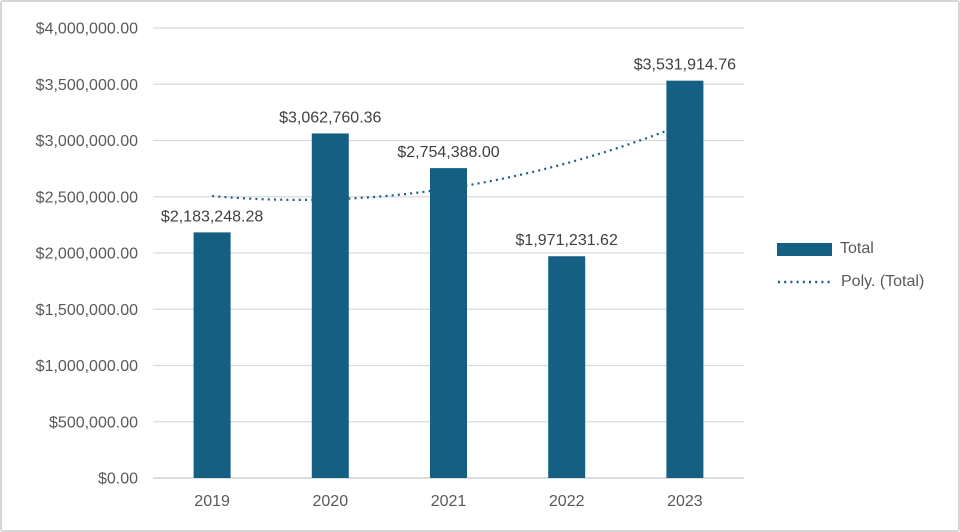 The height and width of the screenshot is (532, 960). Describe the element at coordinates (449, 501) in the screenshot. I see `x-axis-tick-label: 2021` at that location.